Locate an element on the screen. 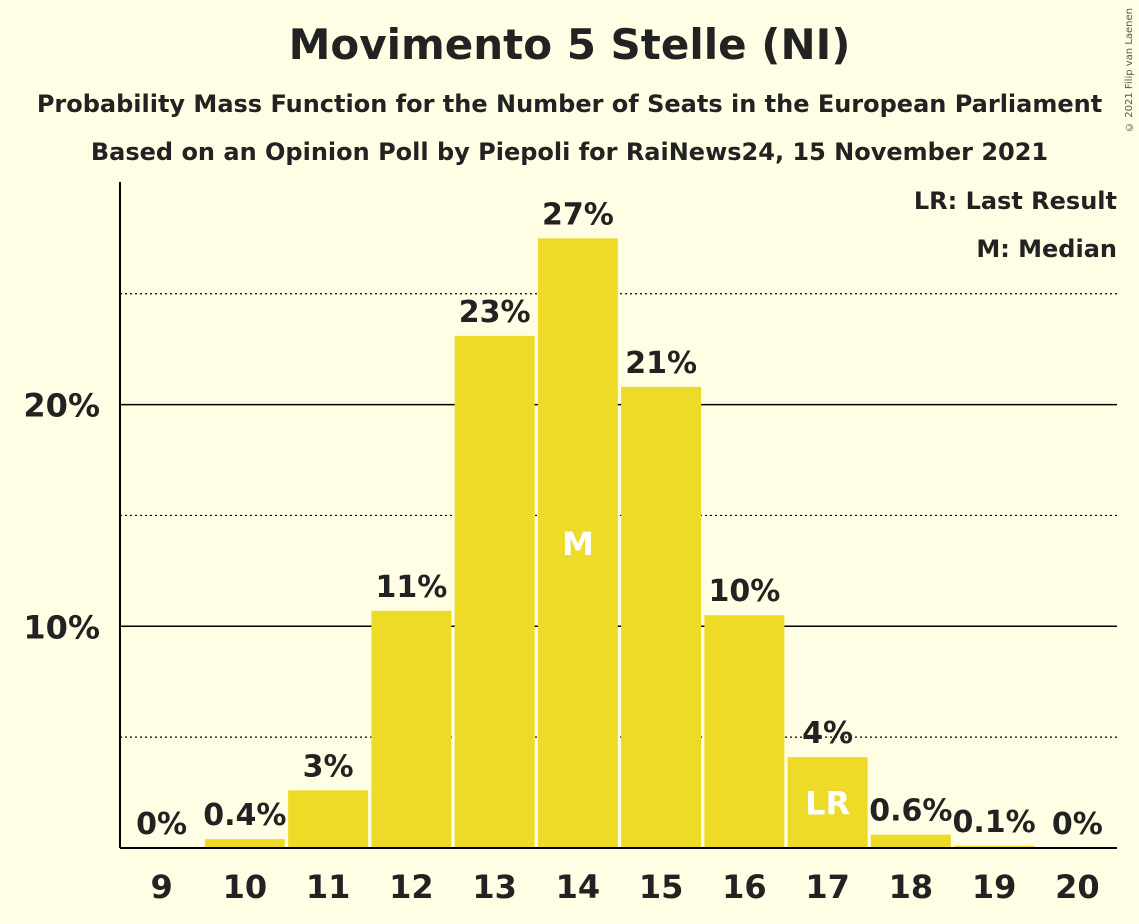 The width and height of the screenshot is (1139, 924). value-label-14: 27% is located at coordinates (578, 214).